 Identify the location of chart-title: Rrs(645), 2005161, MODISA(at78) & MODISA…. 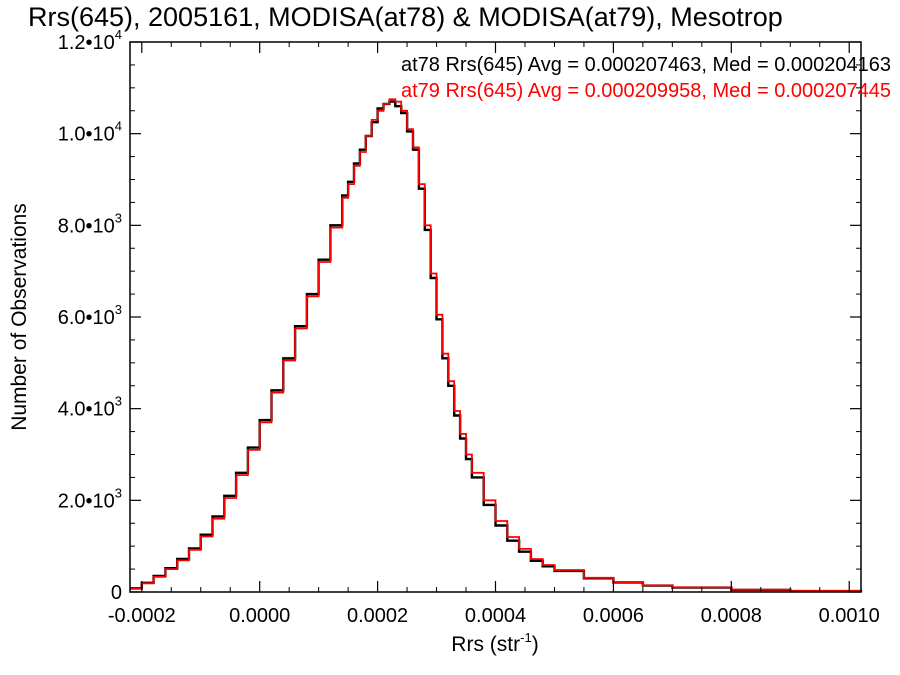
(405, 17).